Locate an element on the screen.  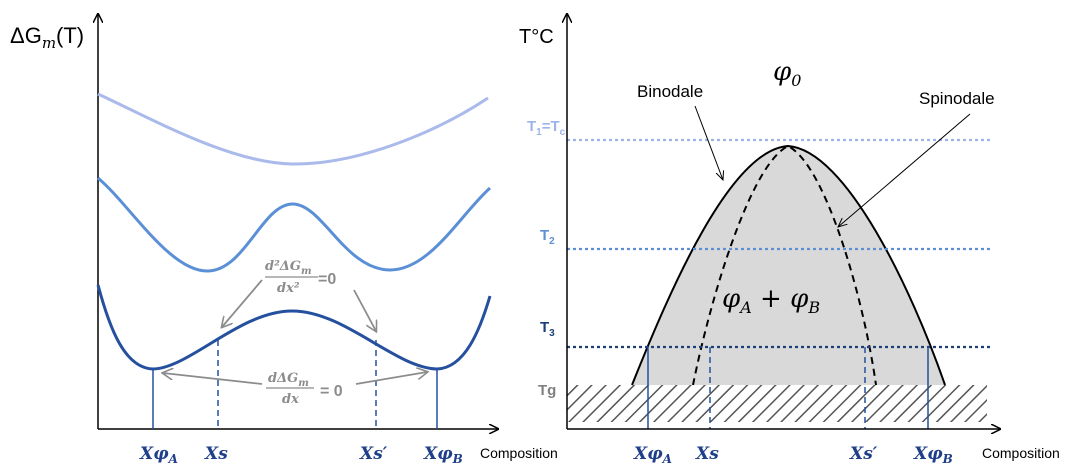
minimum-arrow-left is located at coordinates (213, 379).